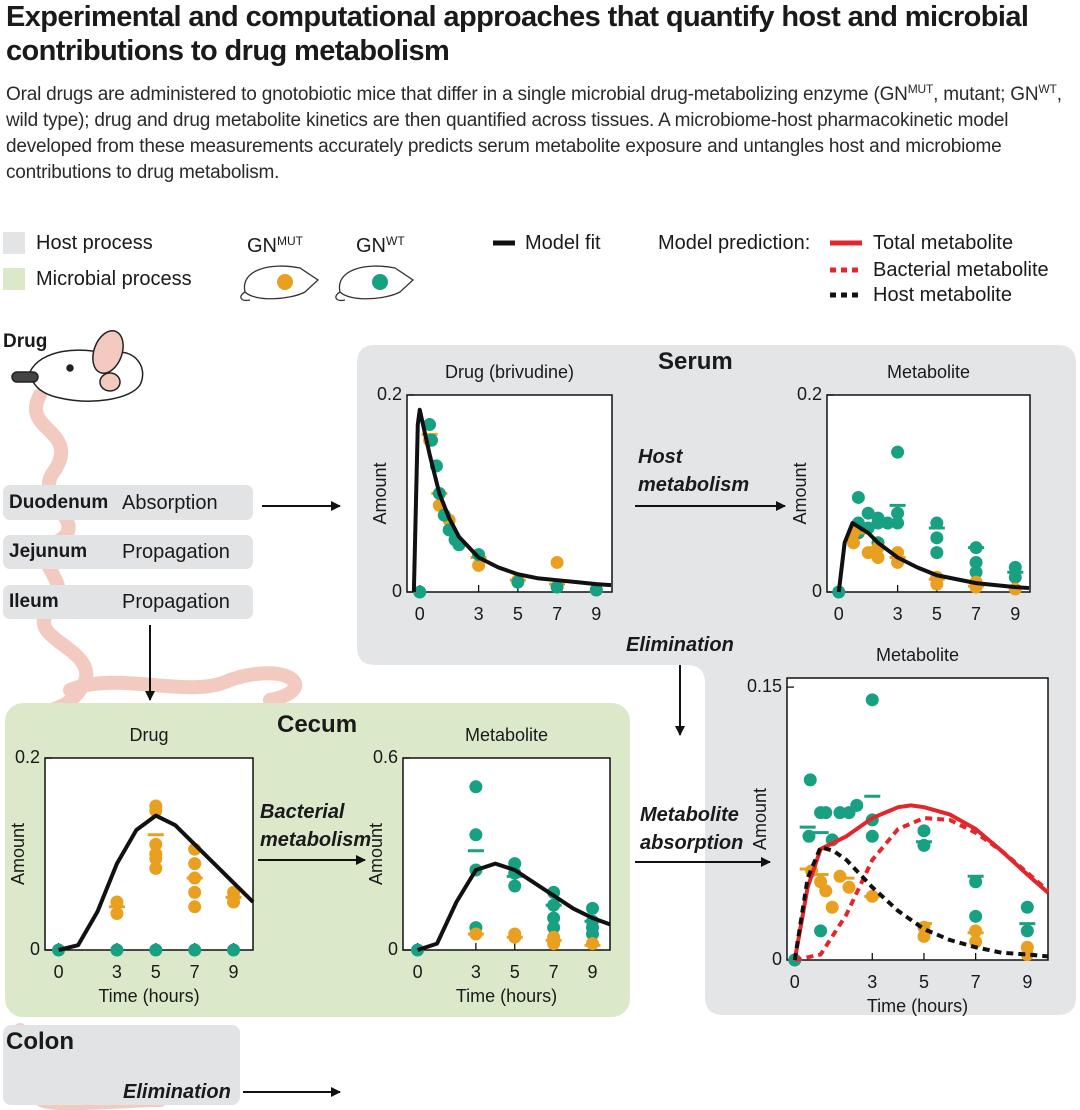  What do you see at coordinates (14, 279) in the screenshot?
I see `legend-swatch` at bounding box center [14, 279].